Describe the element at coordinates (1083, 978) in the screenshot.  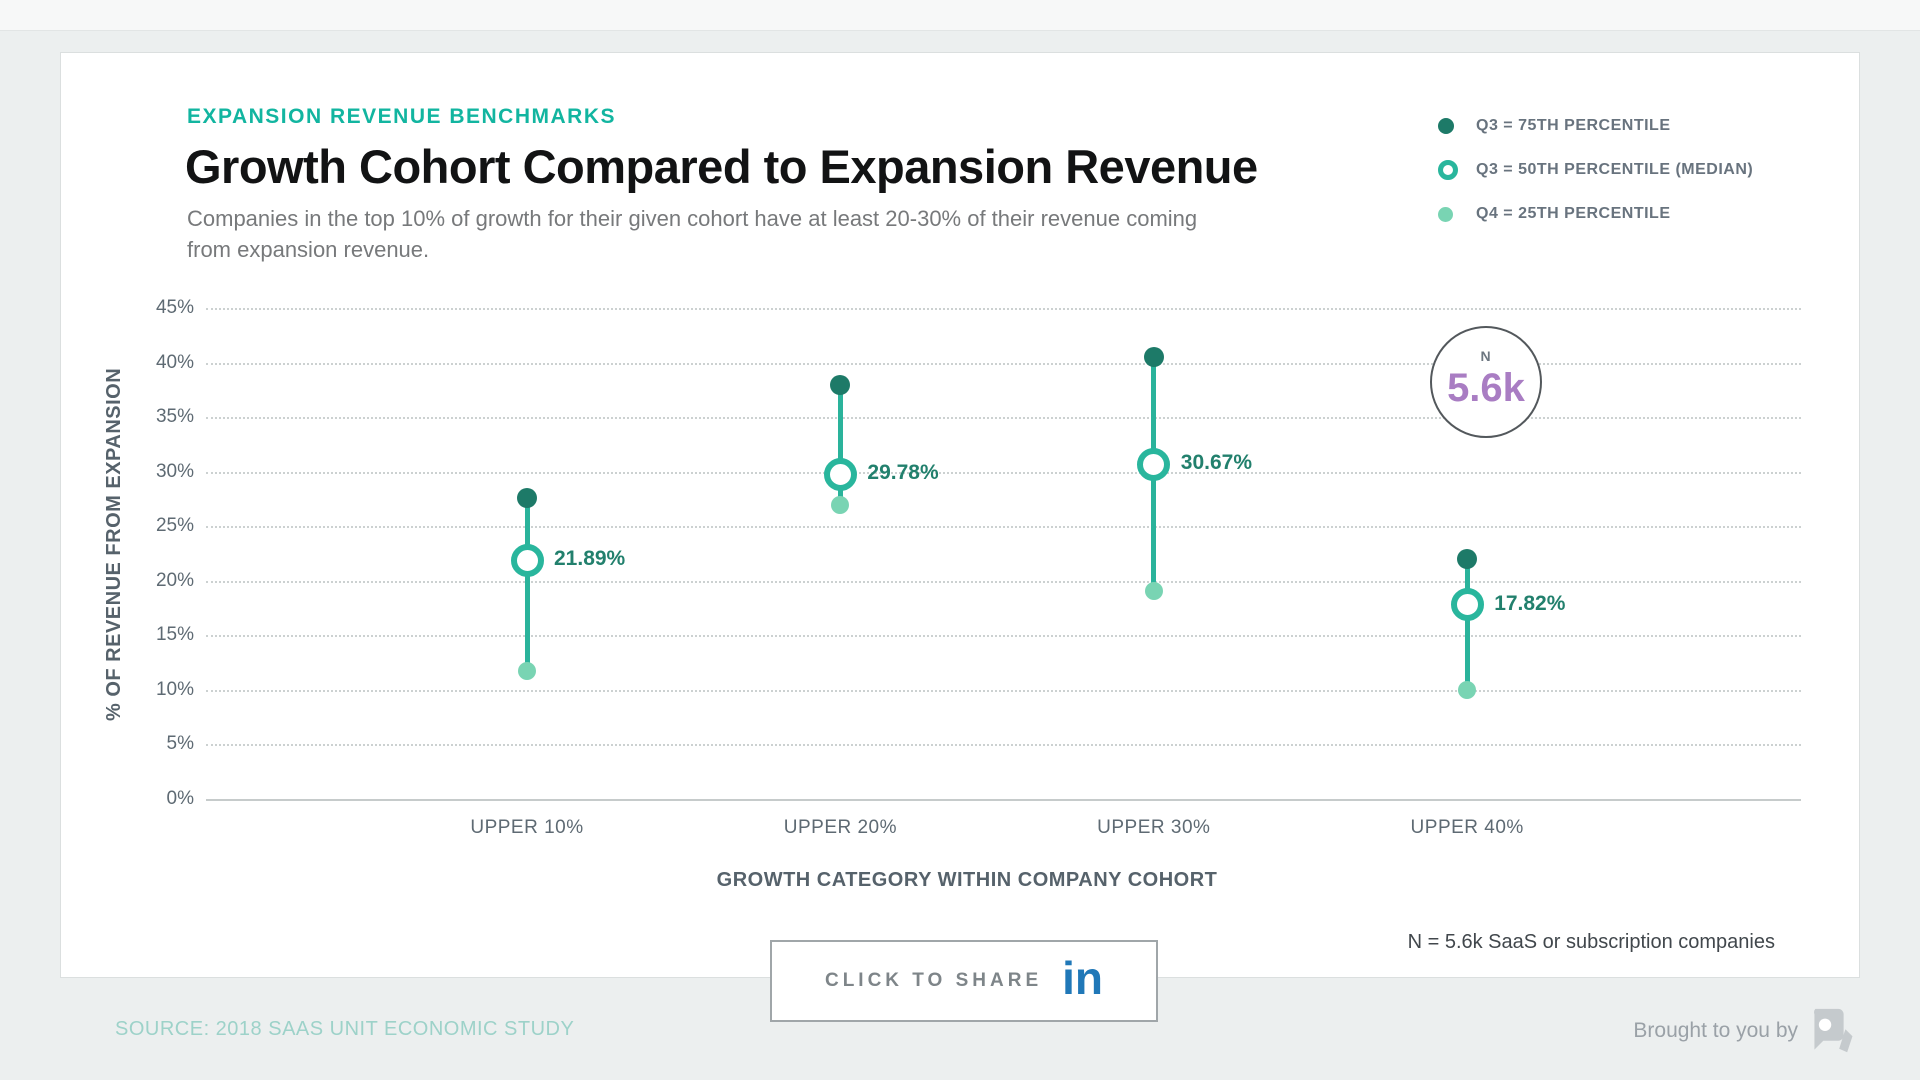
I see `linkedin-icon: in` at that location.